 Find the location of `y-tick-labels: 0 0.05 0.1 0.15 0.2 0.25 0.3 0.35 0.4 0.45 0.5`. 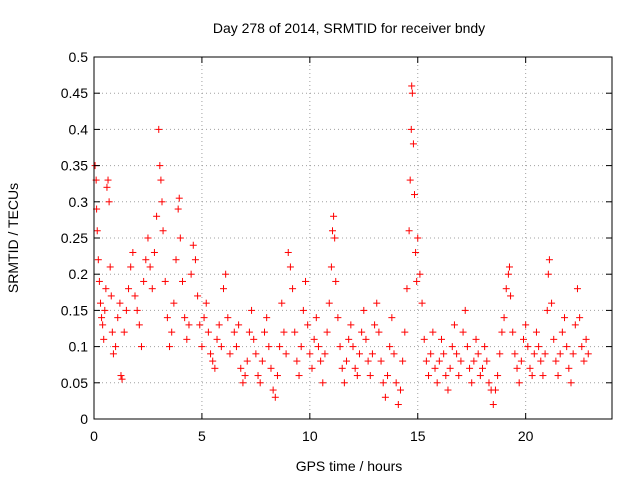

y-tick-labels: 0 0.05 0.1 0.15 0.2 0.25 0.3 0.35 0.4 0.45 0.5 is located at coordinates (74, 238).